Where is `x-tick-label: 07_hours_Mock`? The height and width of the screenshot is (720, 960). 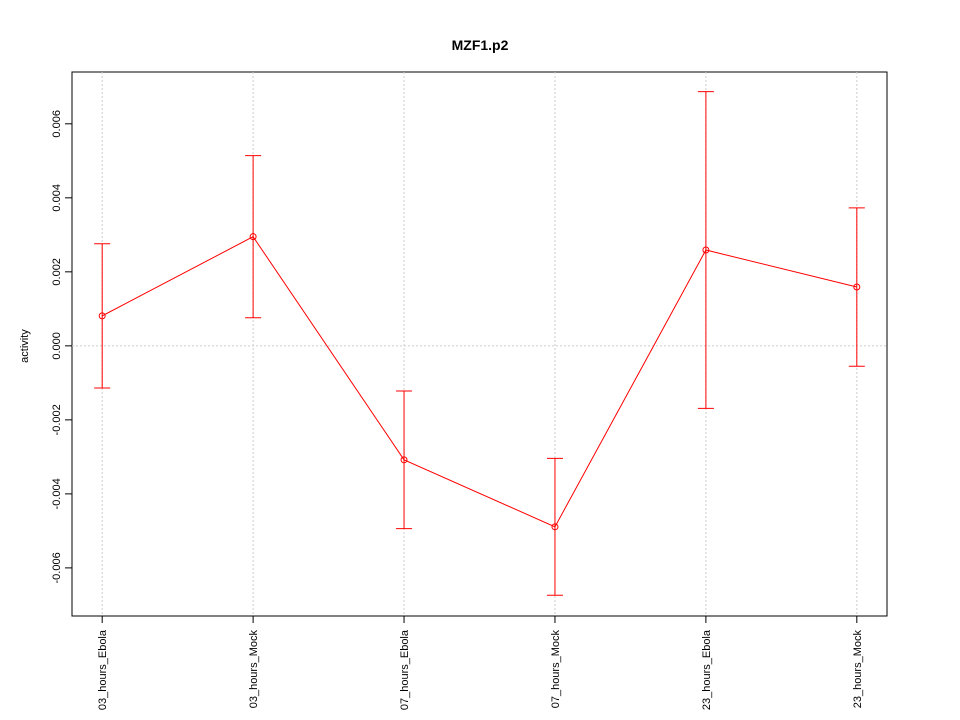
x-tick-label: 07_hours_Mock is located at coordinates (556, 669).